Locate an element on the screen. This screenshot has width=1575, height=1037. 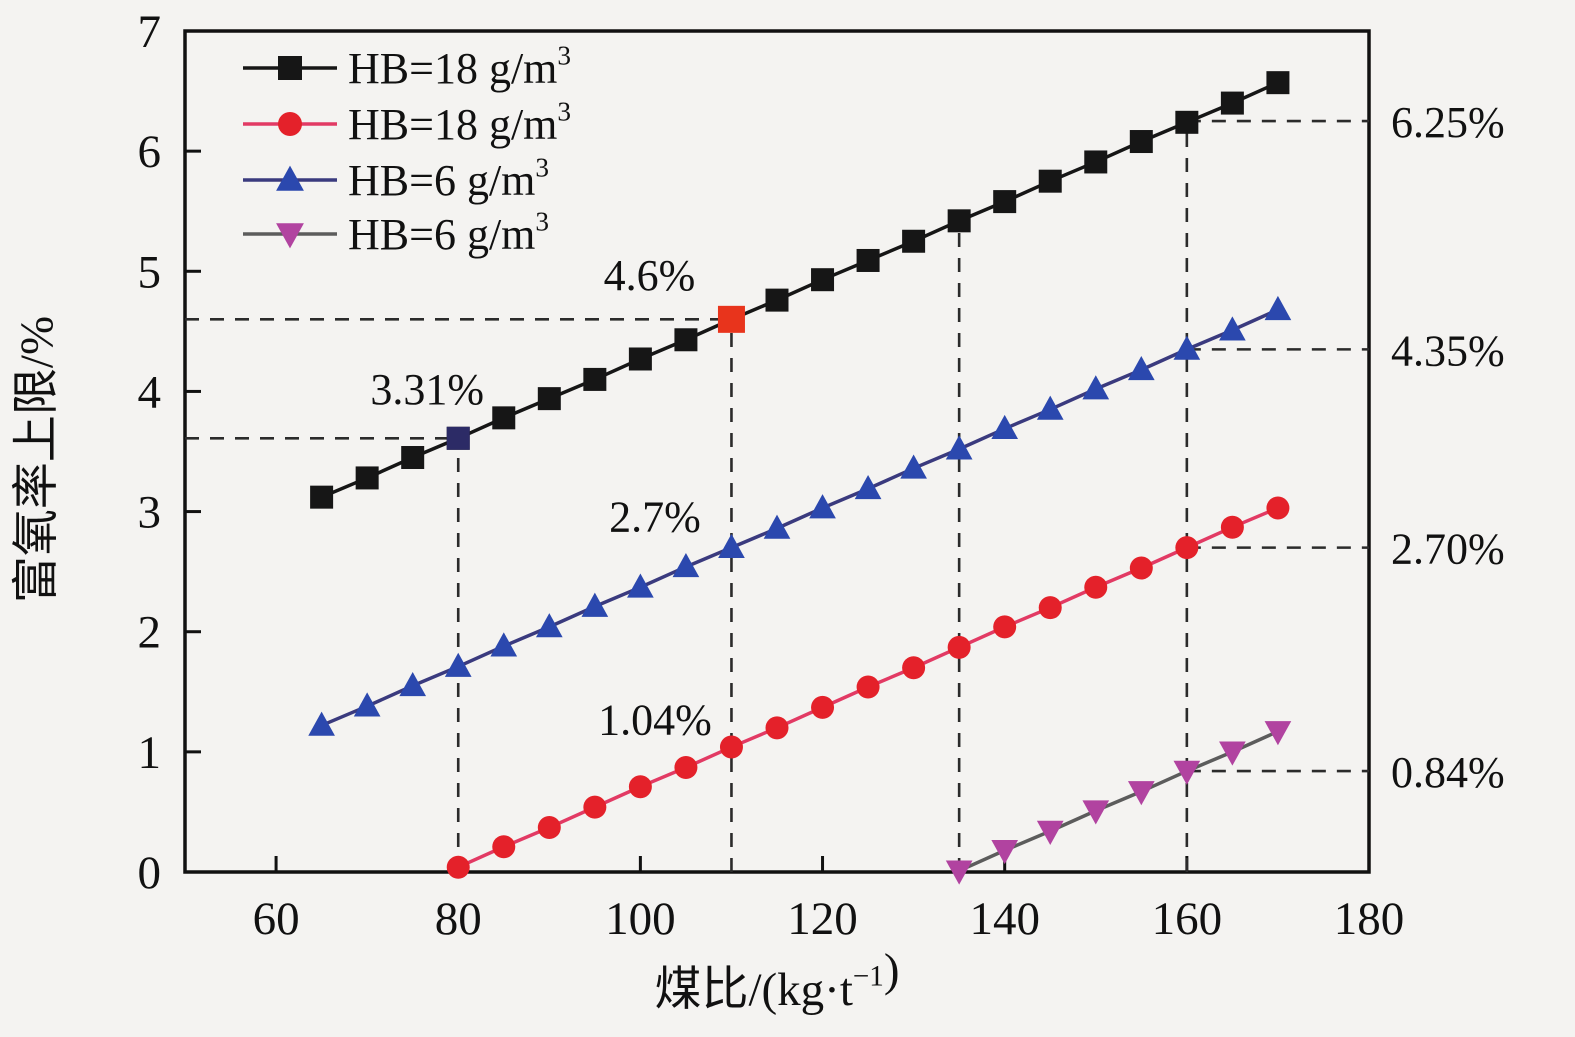
y-axis-label: 富氧率上限/% is located at coordinates (37, 459).